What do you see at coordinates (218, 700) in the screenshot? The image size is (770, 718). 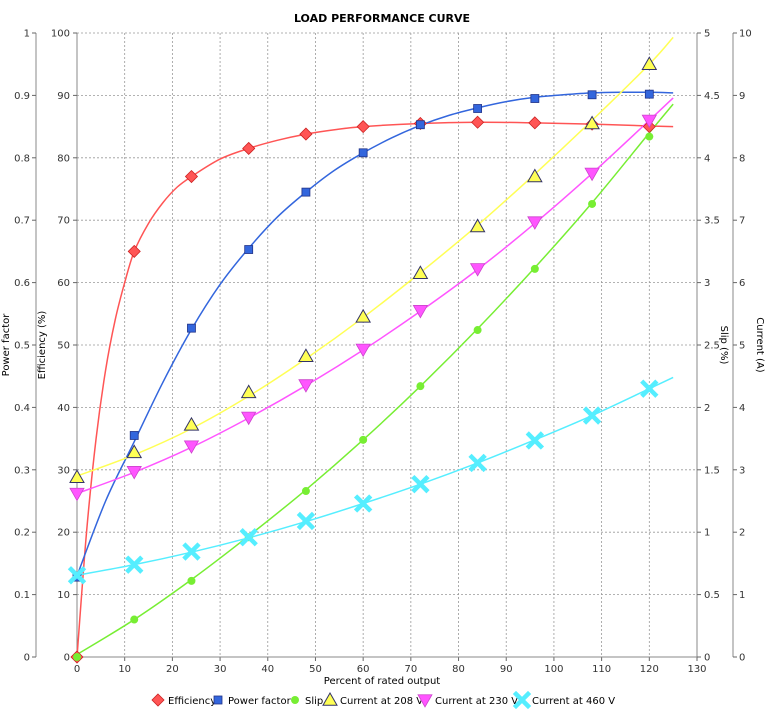 I see `legend-marker-power-factor` at bounding box center [218, 700].